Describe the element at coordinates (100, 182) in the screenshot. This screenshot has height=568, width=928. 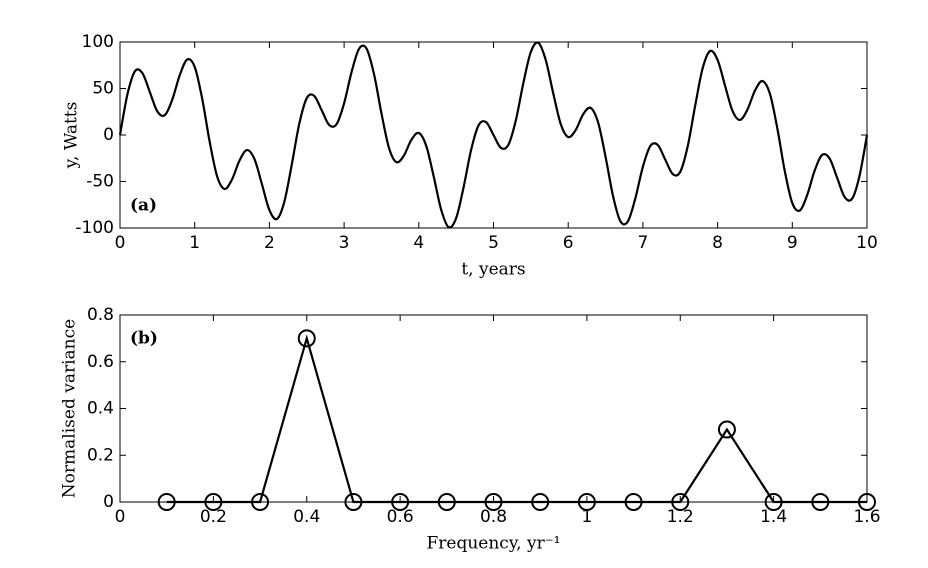
I see `y-tick-label: -50` at that location.